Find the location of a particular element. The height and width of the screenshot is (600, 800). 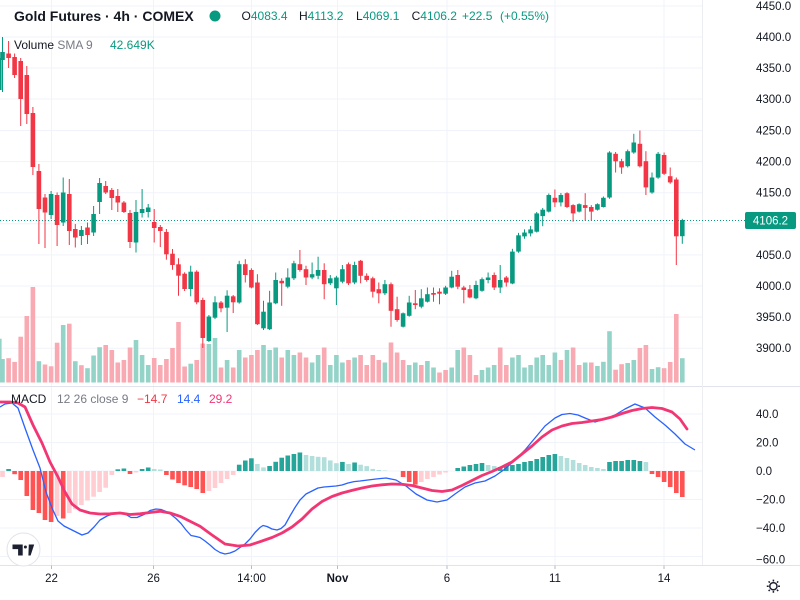

svg-text: 14 is located at coordinates (664, 579).